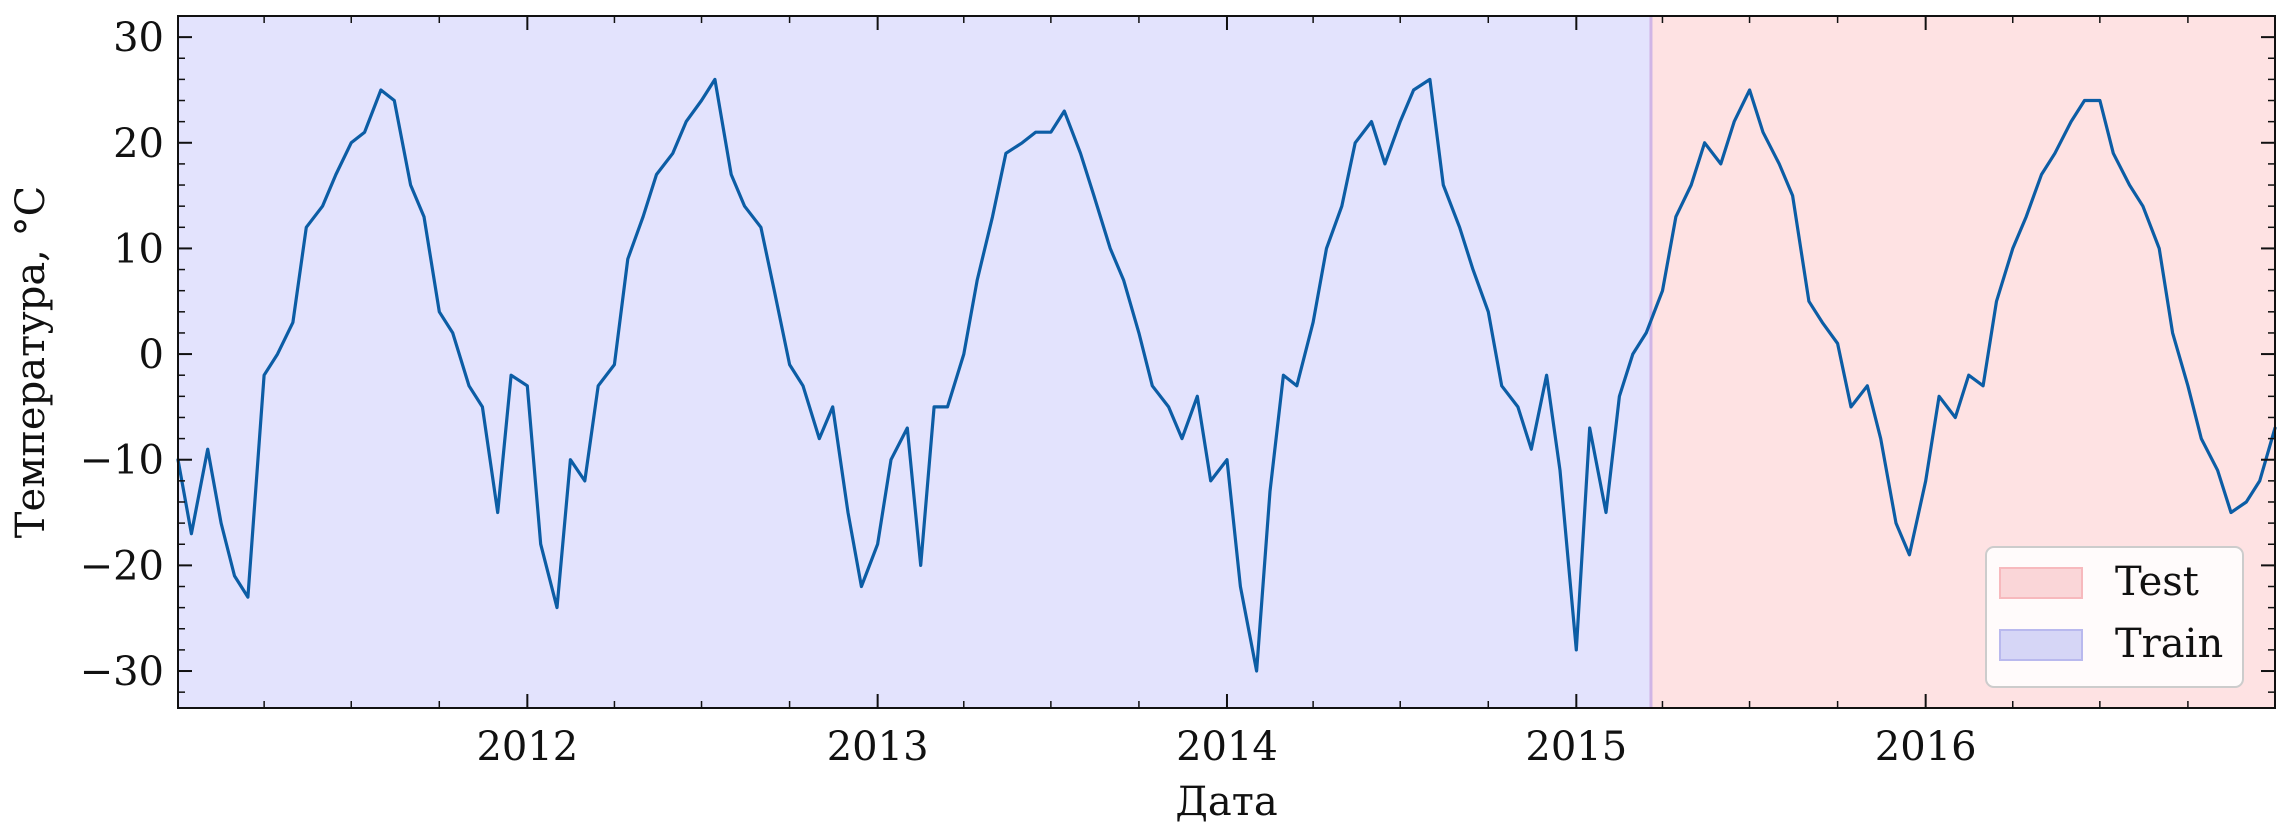 This screenshot has height=838, width=2283. What do you see at coordinates (138, 38) in the screenshot?
I see `y-tick-label: 30` at bounding box center [138, 38].